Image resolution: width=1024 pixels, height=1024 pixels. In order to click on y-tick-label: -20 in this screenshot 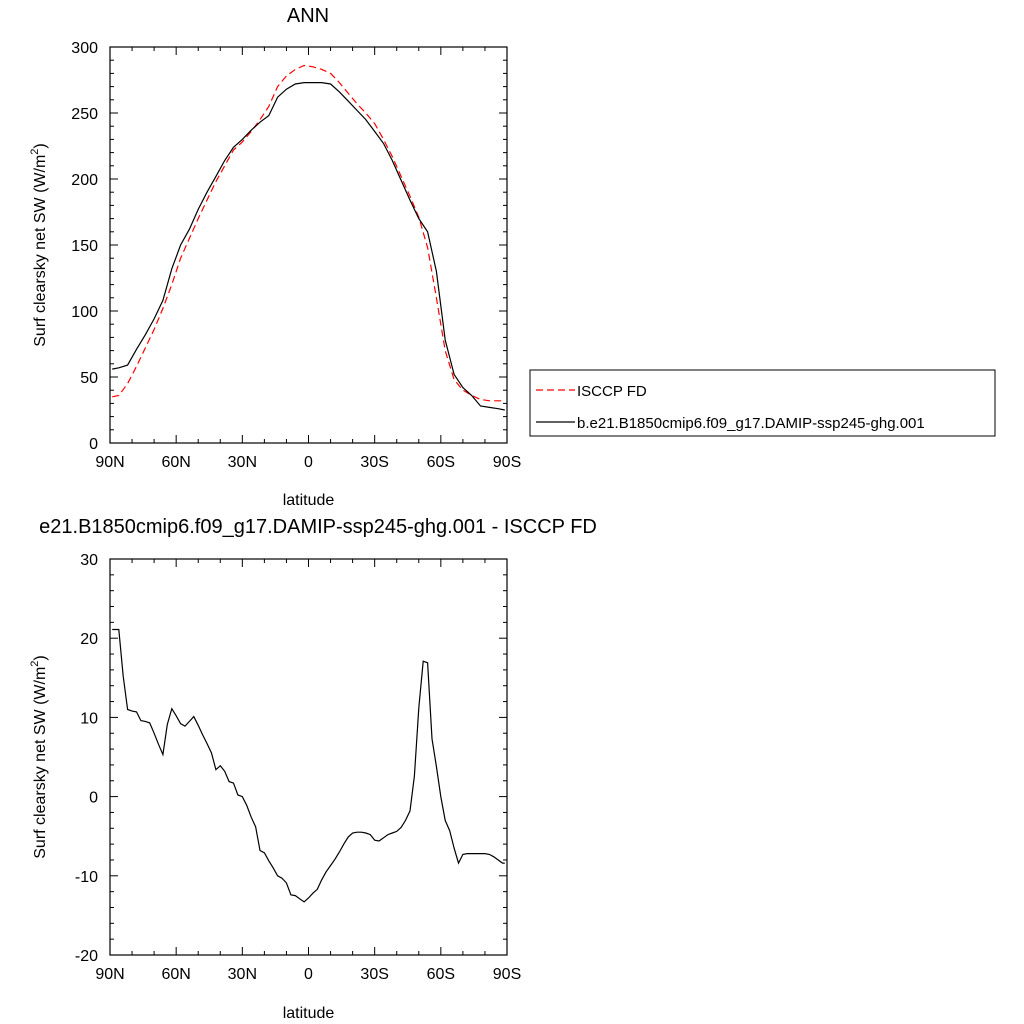, I will do `click(86, 956)`.